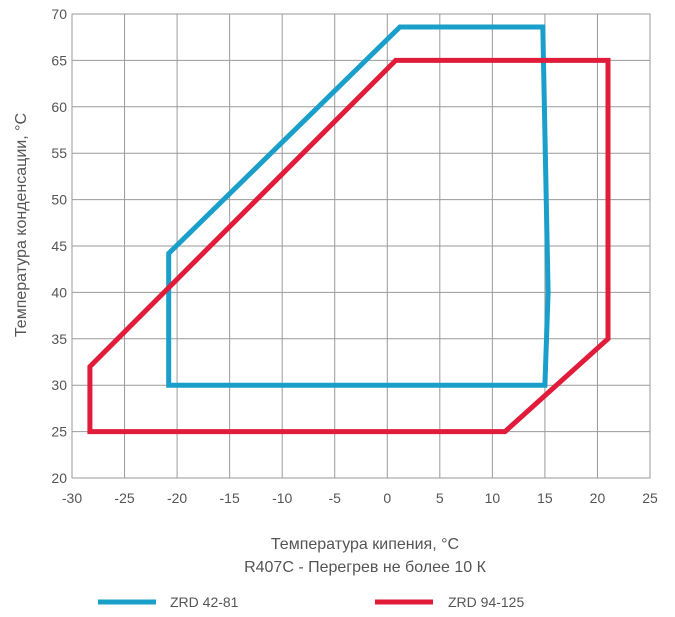 The width and height of the screenshot is (675, 617). I want to click on y-axis-ticks: 20 25 30 35 40 45 50 55 60 65 70, so click(59, 246).